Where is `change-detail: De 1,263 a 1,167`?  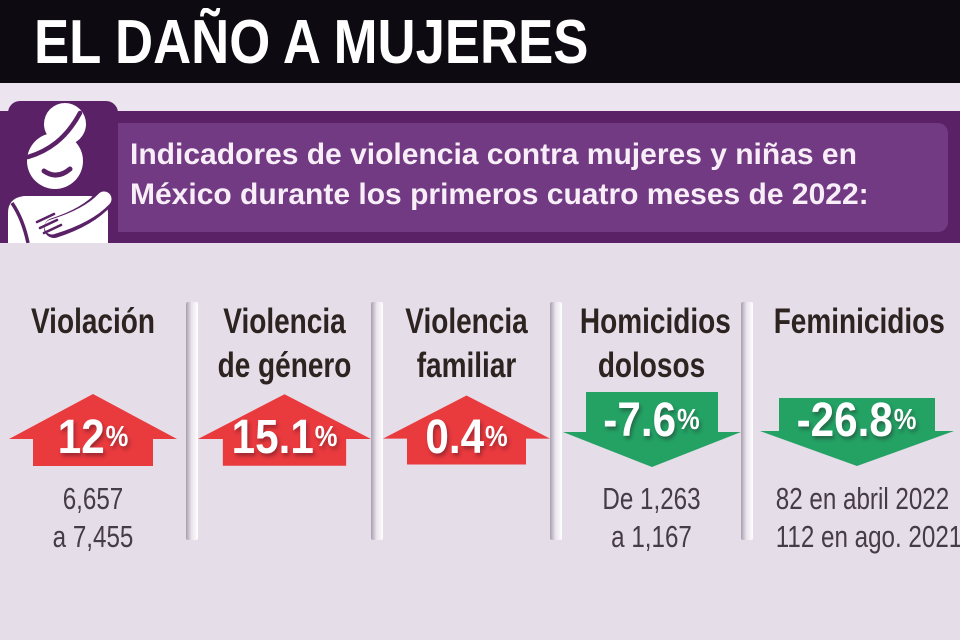 change-detail: De 1,263 a 1,167 is located at coordinates (651, 517).